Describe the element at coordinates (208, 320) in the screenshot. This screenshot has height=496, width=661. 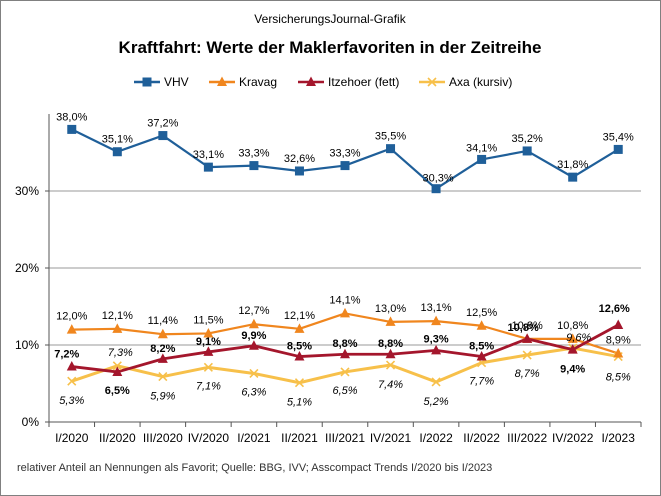
I see `data-label: 11,5%` at that location.